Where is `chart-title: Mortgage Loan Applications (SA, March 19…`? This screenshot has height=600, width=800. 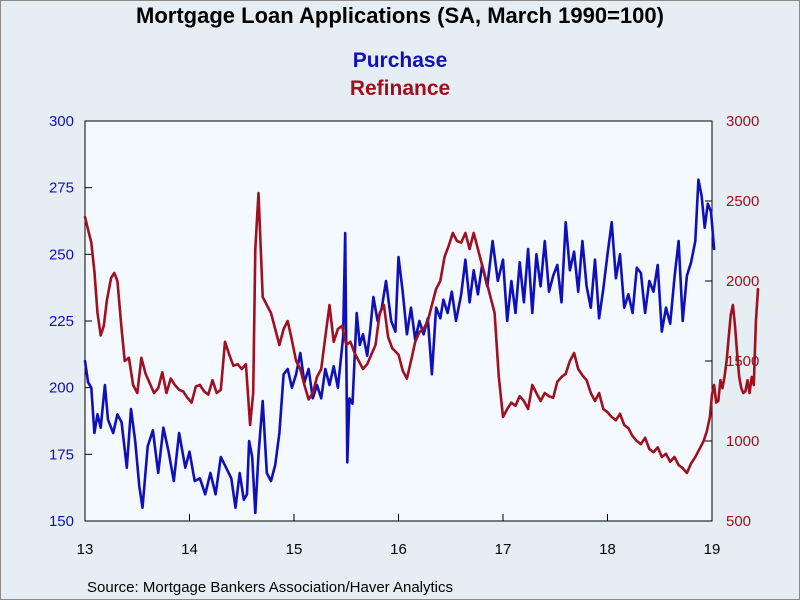 chart-title: Mortgage Loan Applications (SA, March 19… is located at coordinates (400, 15).